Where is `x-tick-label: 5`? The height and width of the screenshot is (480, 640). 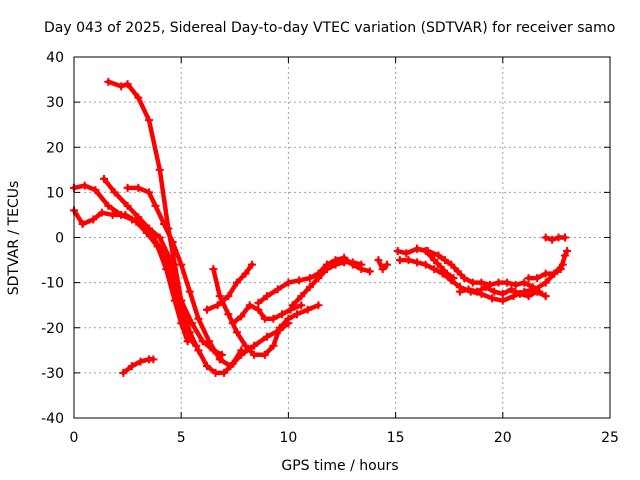
x-tick-label: 5 is located at coordinates (181, 438).